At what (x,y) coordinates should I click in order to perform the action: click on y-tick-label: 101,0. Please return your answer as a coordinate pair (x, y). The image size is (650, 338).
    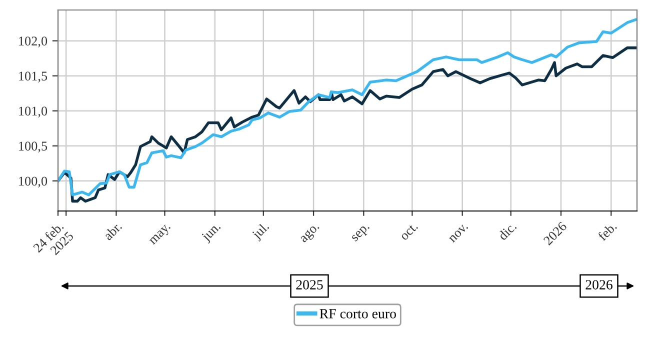
    Looking at the image, I should click on (33, 112).